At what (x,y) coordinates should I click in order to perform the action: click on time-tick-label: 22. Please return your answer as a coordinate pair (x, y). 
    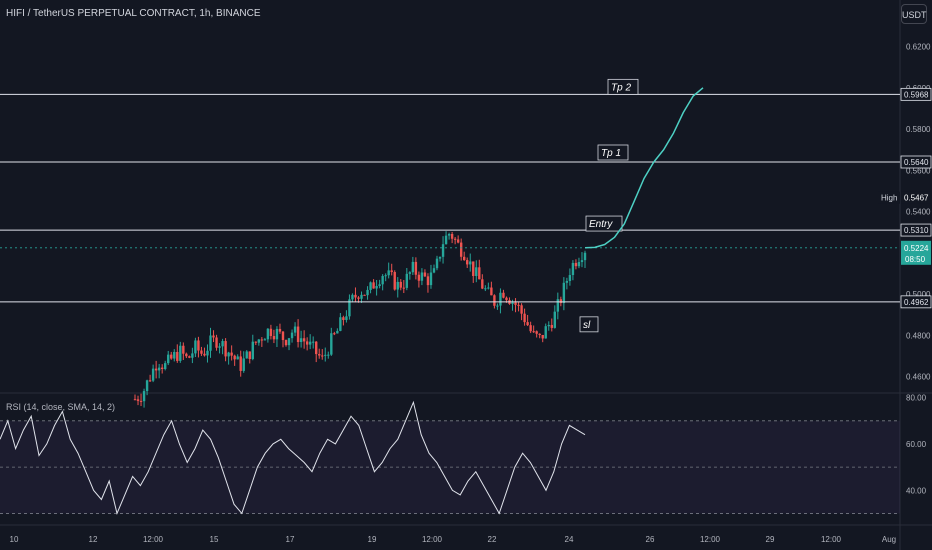
    Looking at the image, I should click on (492, 539).